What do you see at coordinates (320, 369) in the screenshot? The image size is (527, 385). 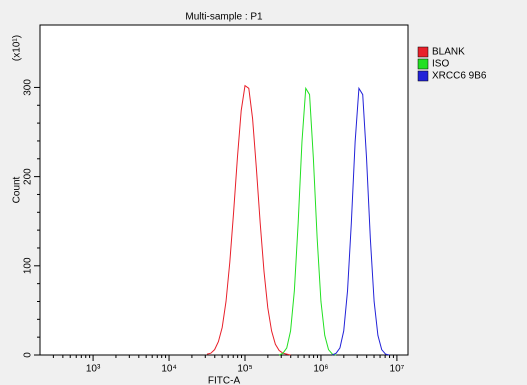 I see `x-tick-label: 10⁶` at bounding box center [320, 369].